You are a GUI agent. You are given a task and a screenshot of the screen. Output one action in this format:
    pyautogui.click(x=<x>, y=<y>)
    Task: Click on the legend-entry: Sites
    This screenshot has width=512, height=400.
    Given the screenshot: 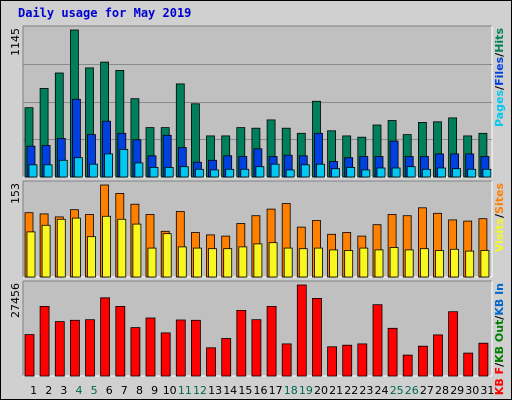 What is the action you would take?
    pyautogui.click(x=499, y=198)
    